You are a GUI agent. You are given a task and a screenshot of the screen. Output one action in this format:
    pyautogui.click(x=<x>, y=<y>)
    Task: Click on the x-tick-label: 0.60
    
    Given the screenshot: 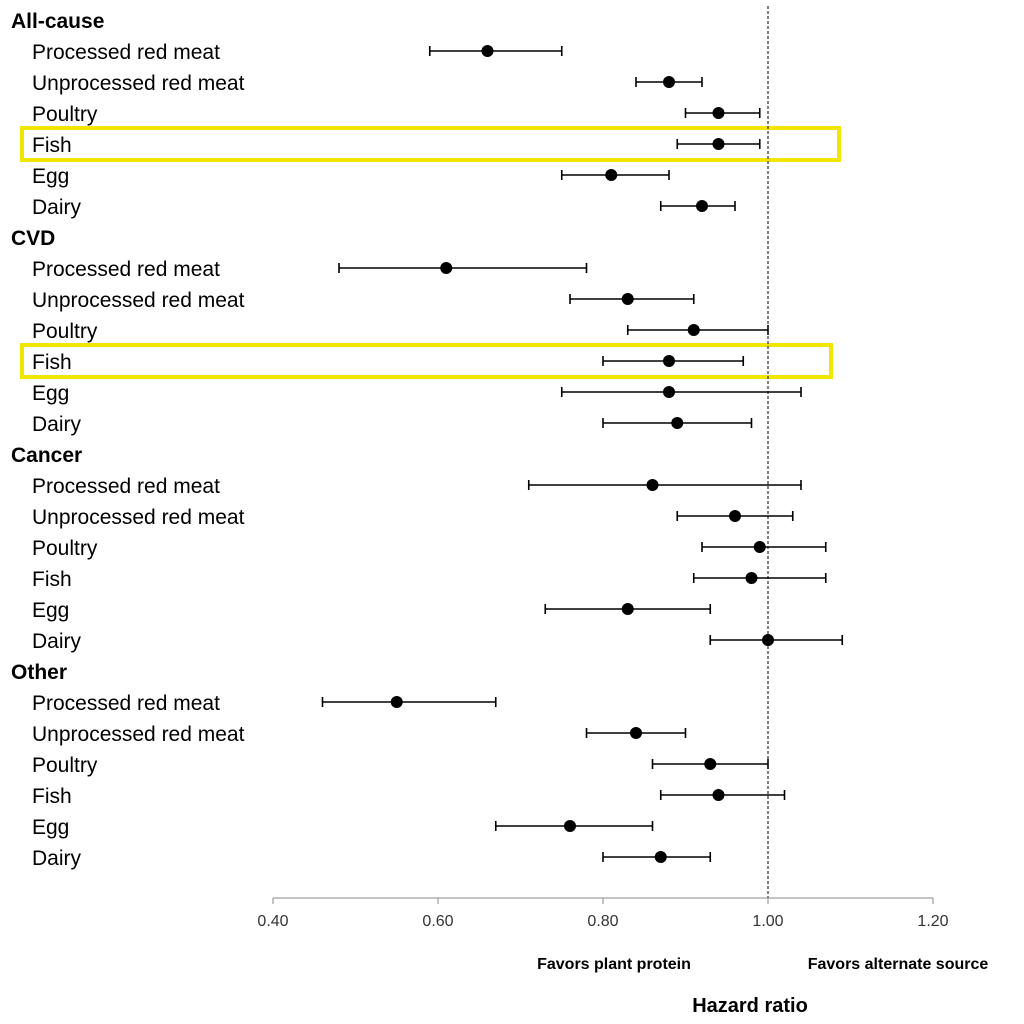 What is the action you would take?
    pyautogui.click(x=437, y=921)
    